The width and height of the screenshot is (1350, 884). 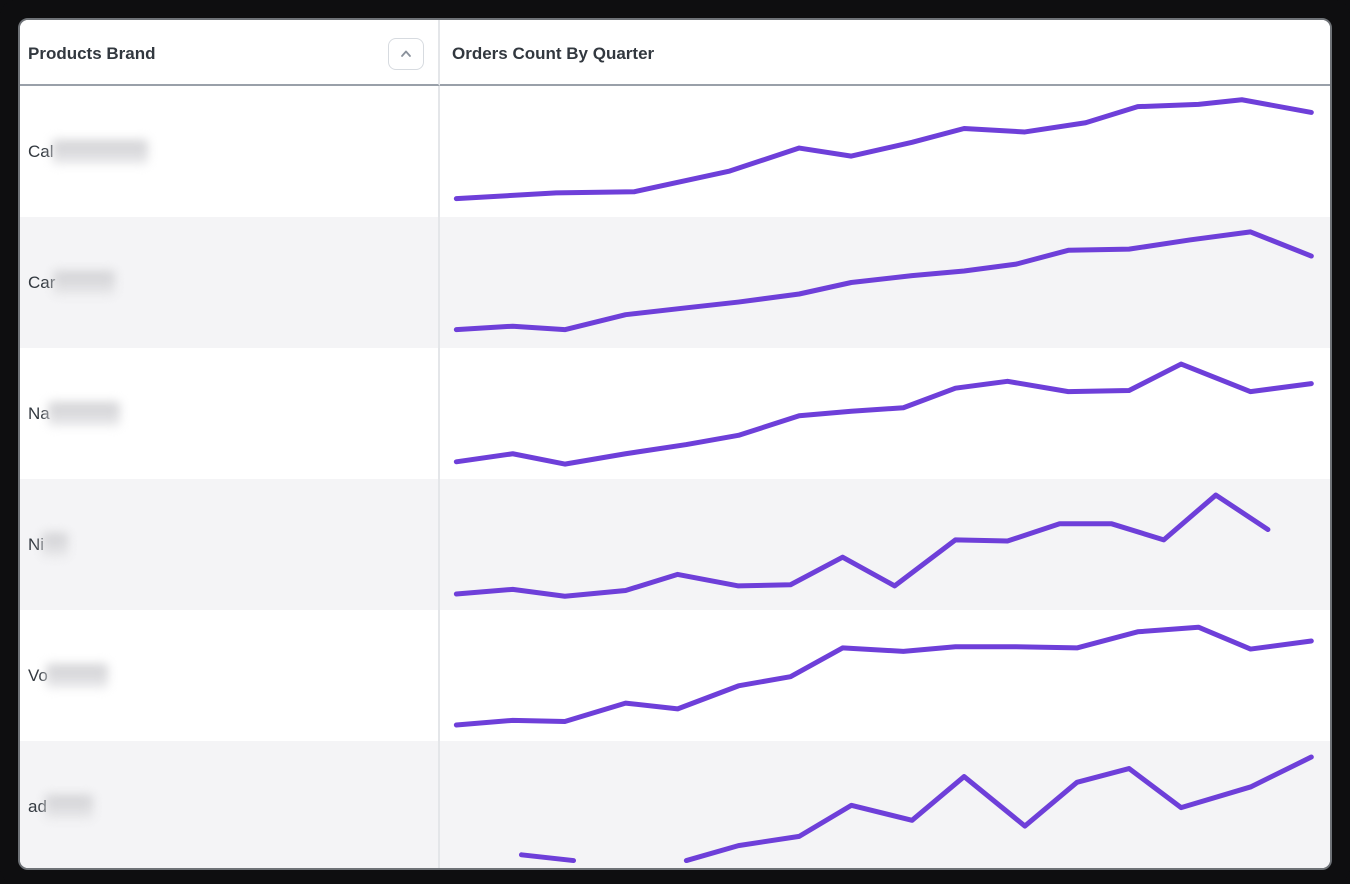 What do you see at coordinates (230, 282) in the screenshot?
I see `brand-cell: Car` at bounding box center [230, 282].